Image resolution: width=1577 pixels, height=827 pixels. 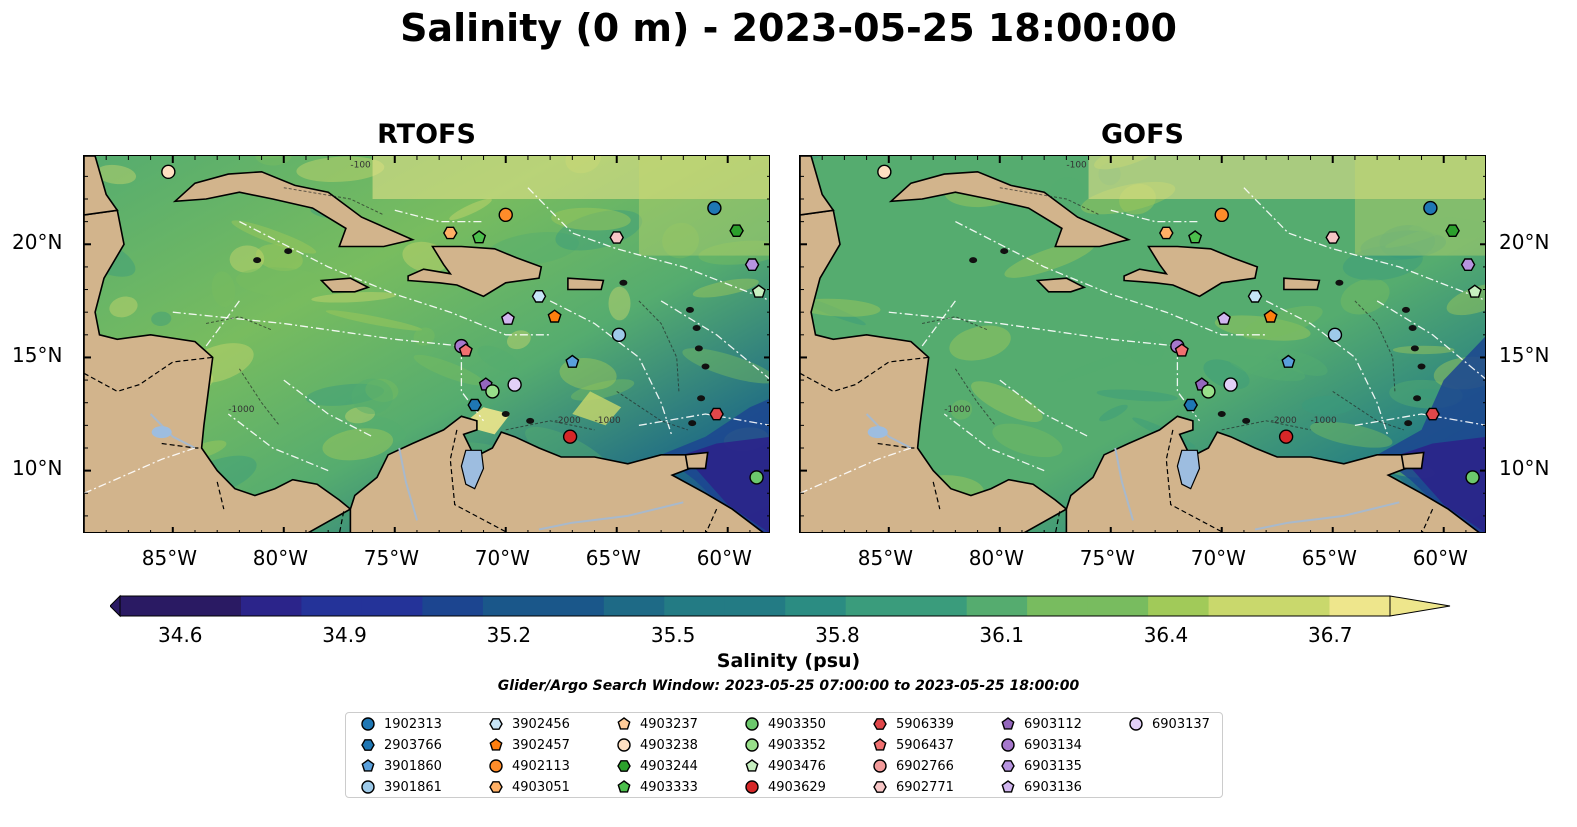 I want to click on legend-item-5906339: 5906339, so click(x=913, y=724).